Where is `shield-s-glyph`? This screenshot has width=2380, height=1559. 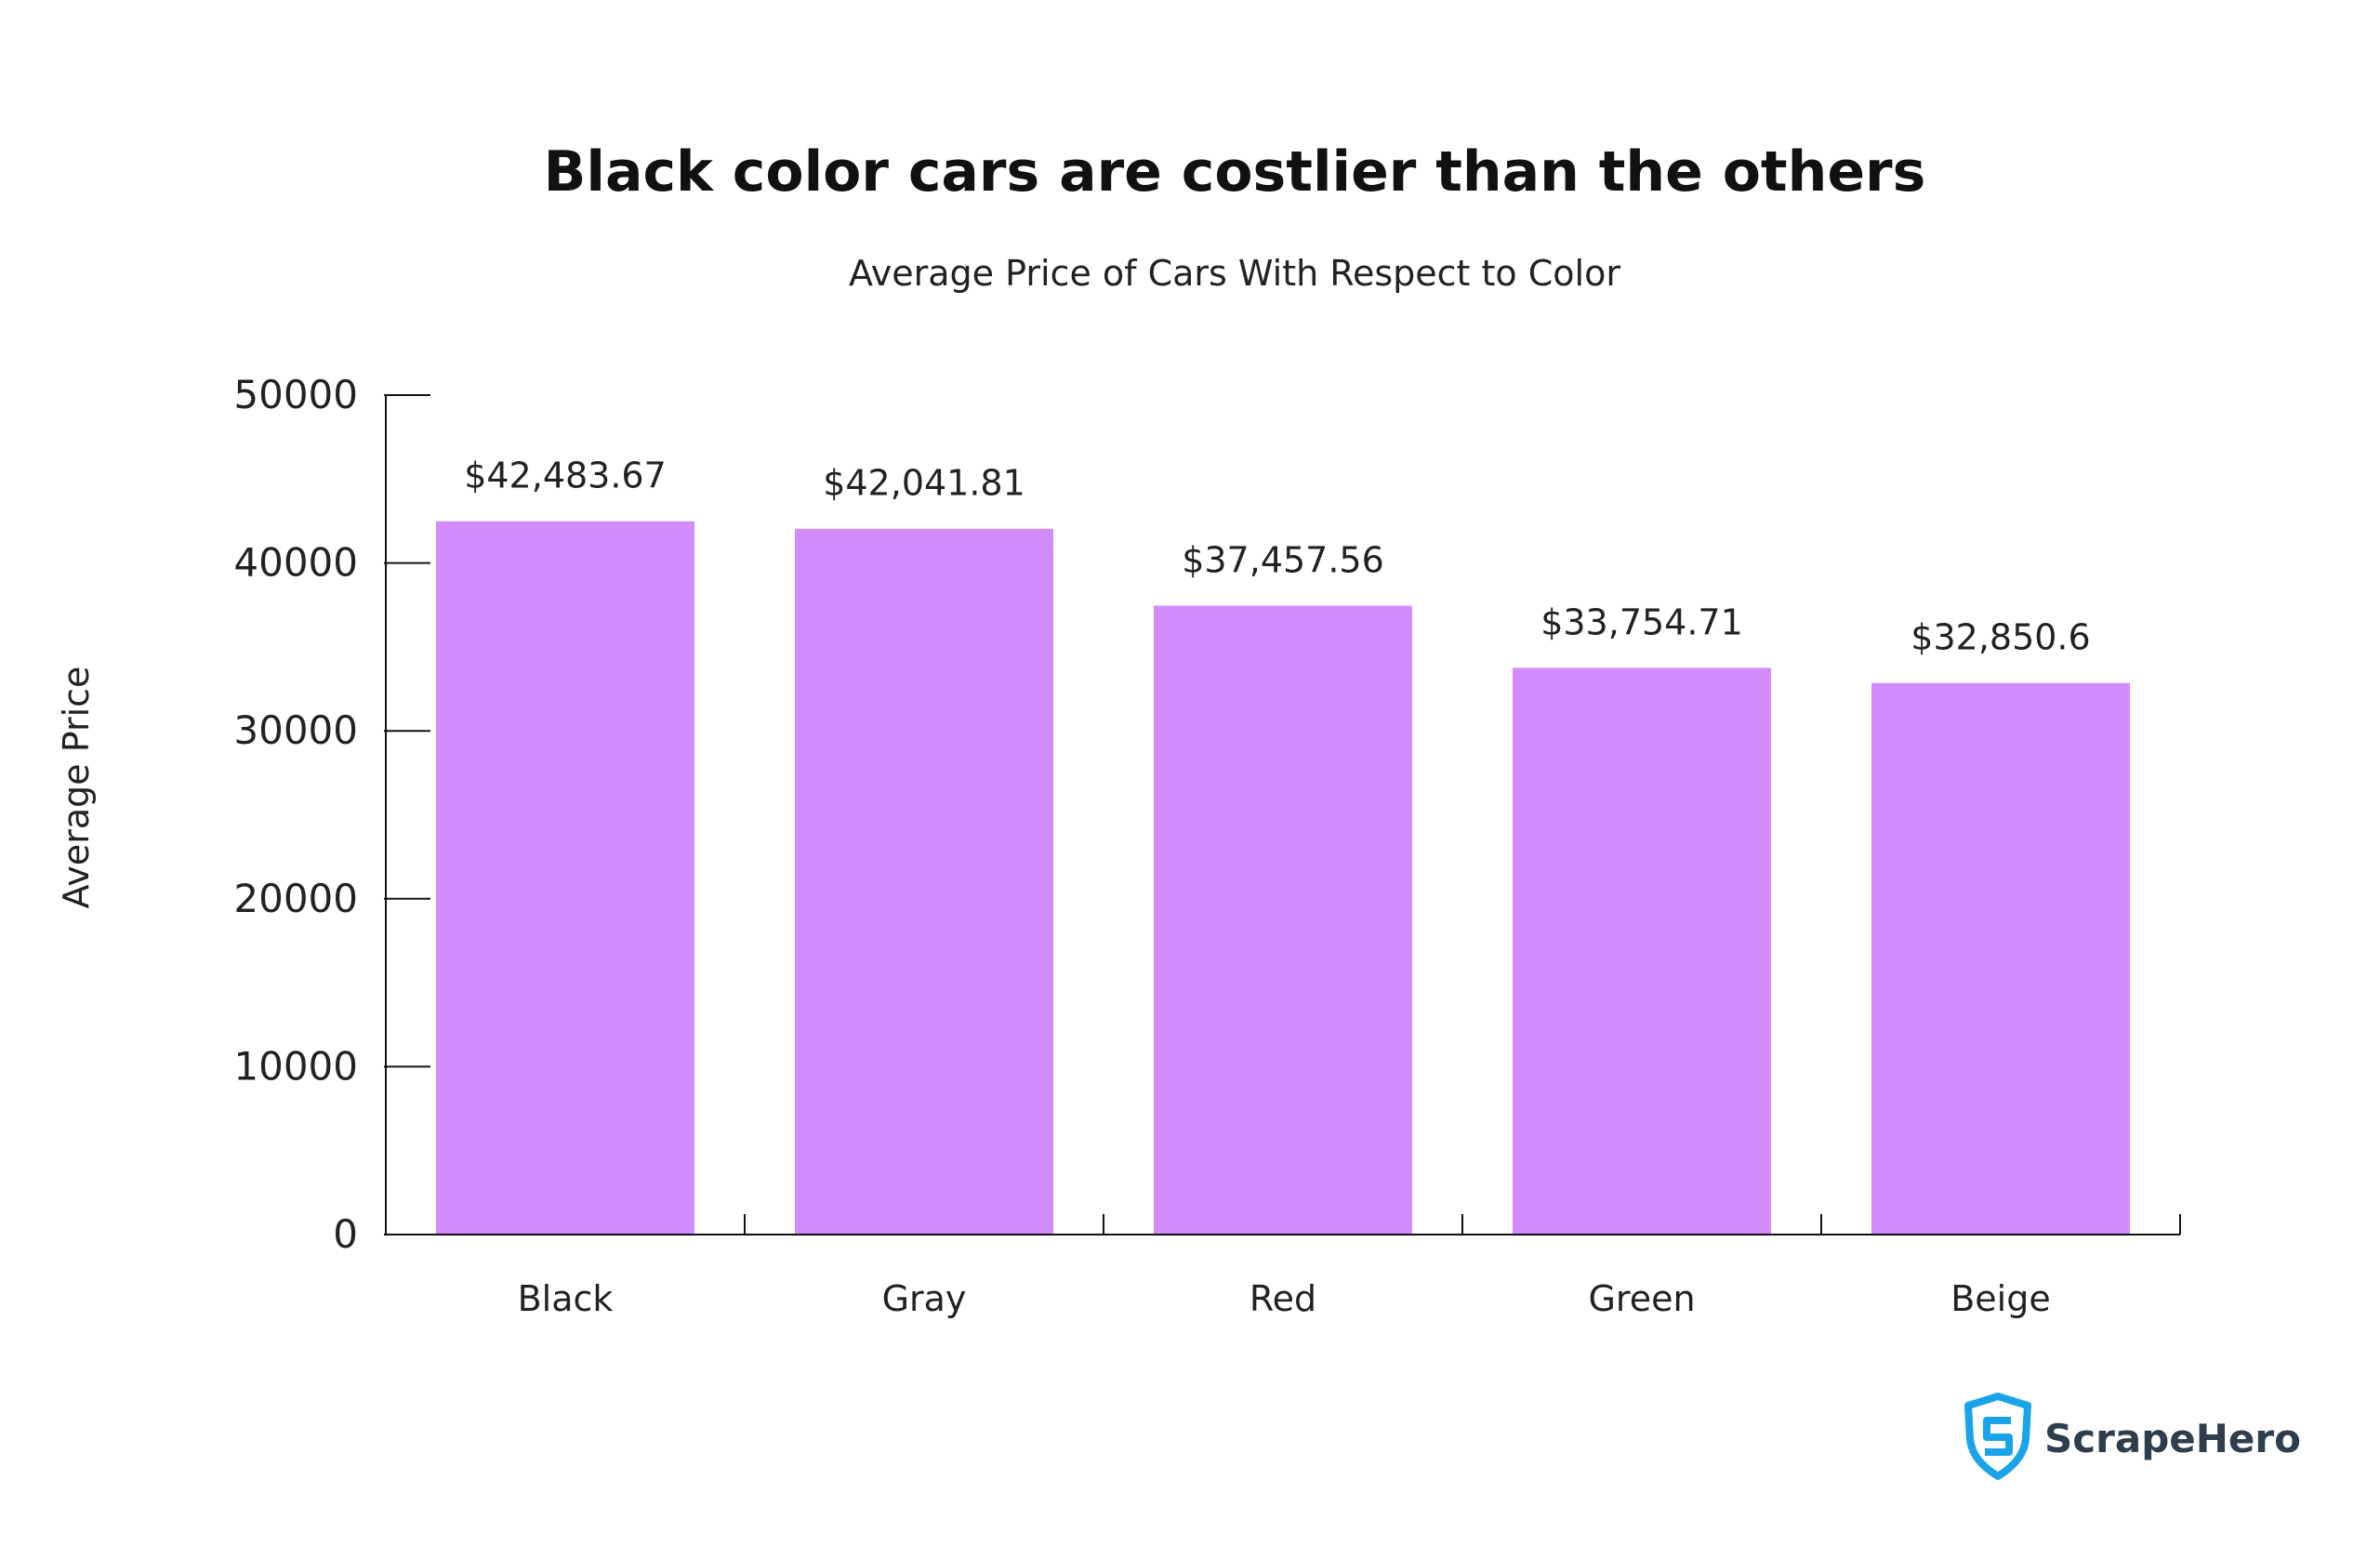 shield-s-glyph is located at coordinates (1998, 1436).